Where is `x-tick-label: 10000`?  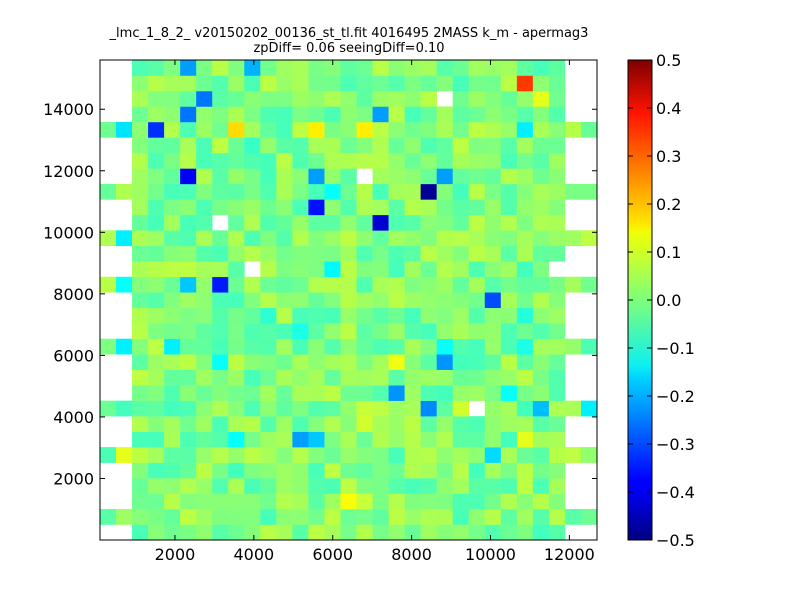
x-tick-label: 10000 is located at coordinates (490, 554).